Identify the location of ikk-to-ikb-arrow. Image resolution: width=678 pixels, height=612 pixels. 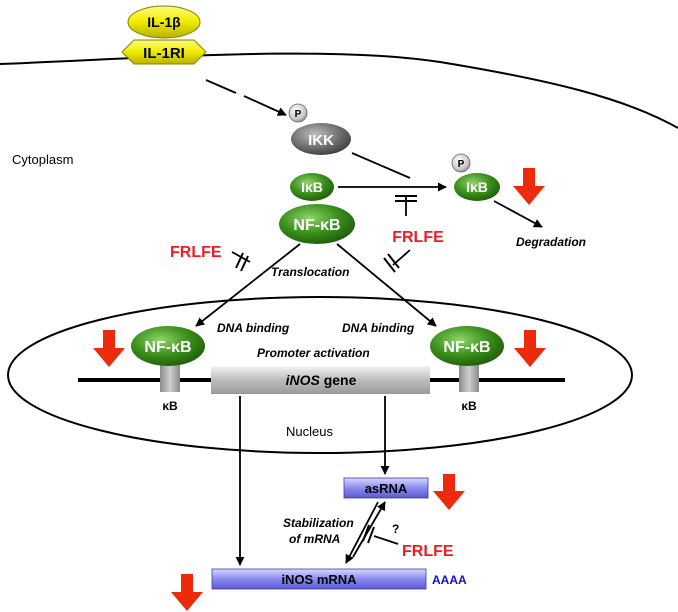
(381, 165).